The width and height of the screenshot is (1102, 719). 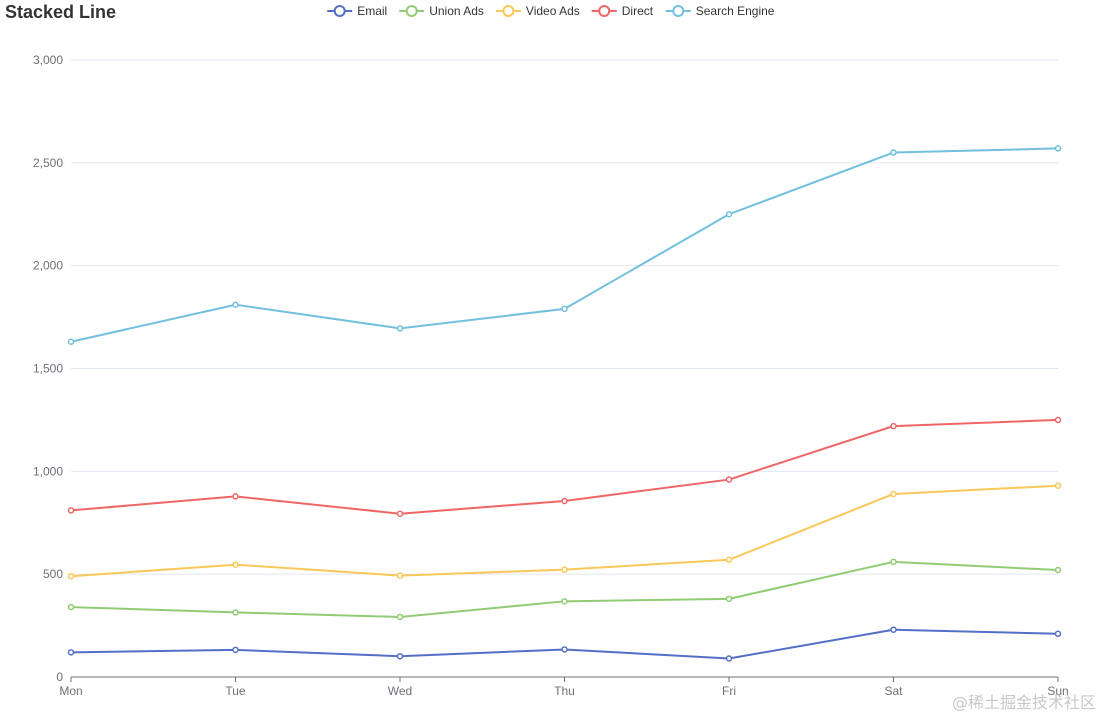 I want to click on chart-title: Stacked Line, so click(x=60, y=12).